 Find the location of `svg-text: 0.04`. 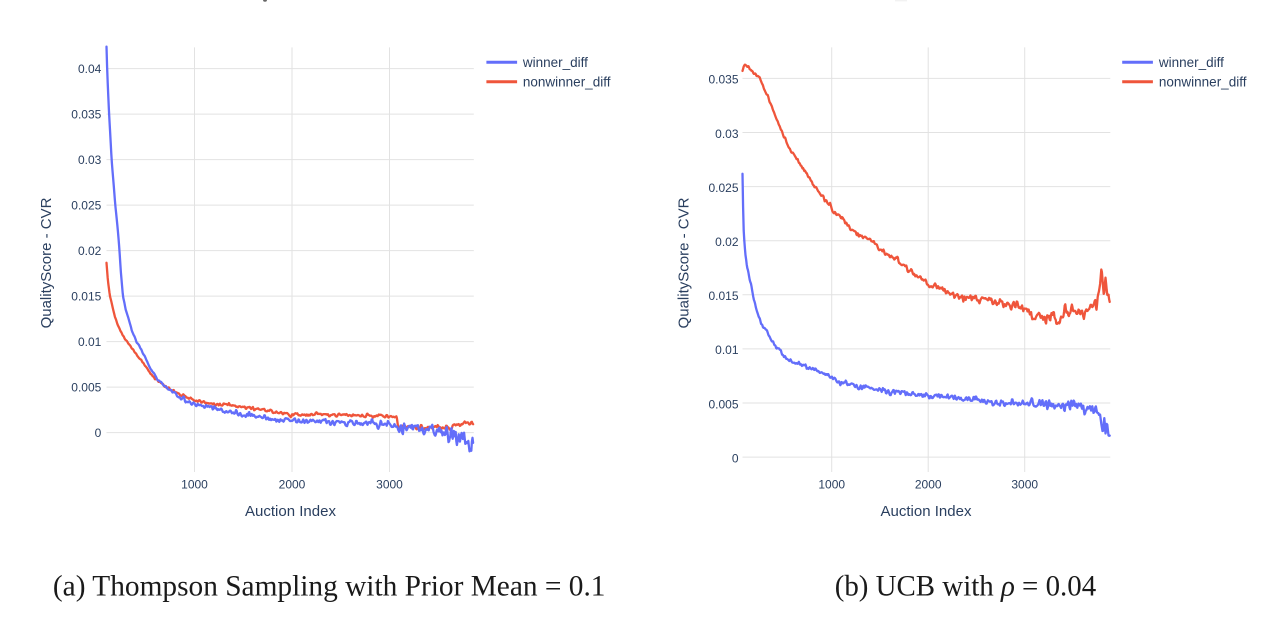

svg-text: 0.04 is located at coordinates (90, 69).